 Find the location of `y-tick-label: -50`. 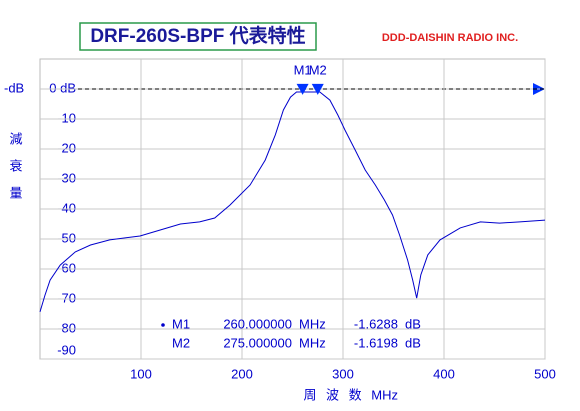

y-tick-label: -50 is located at coordinates (66, 237).